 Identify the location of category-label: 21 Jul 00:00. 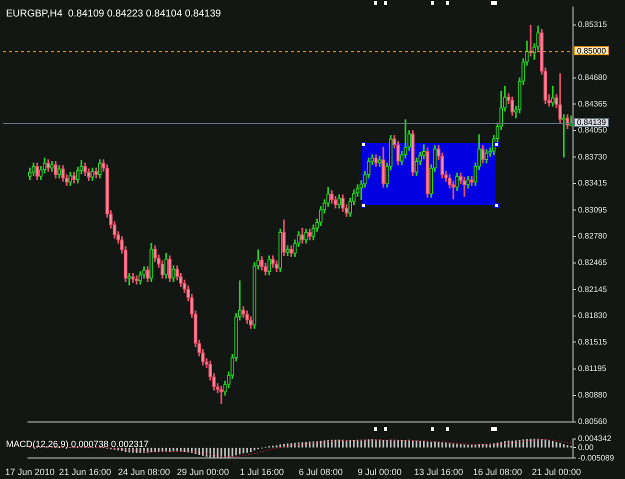
(556, 472).